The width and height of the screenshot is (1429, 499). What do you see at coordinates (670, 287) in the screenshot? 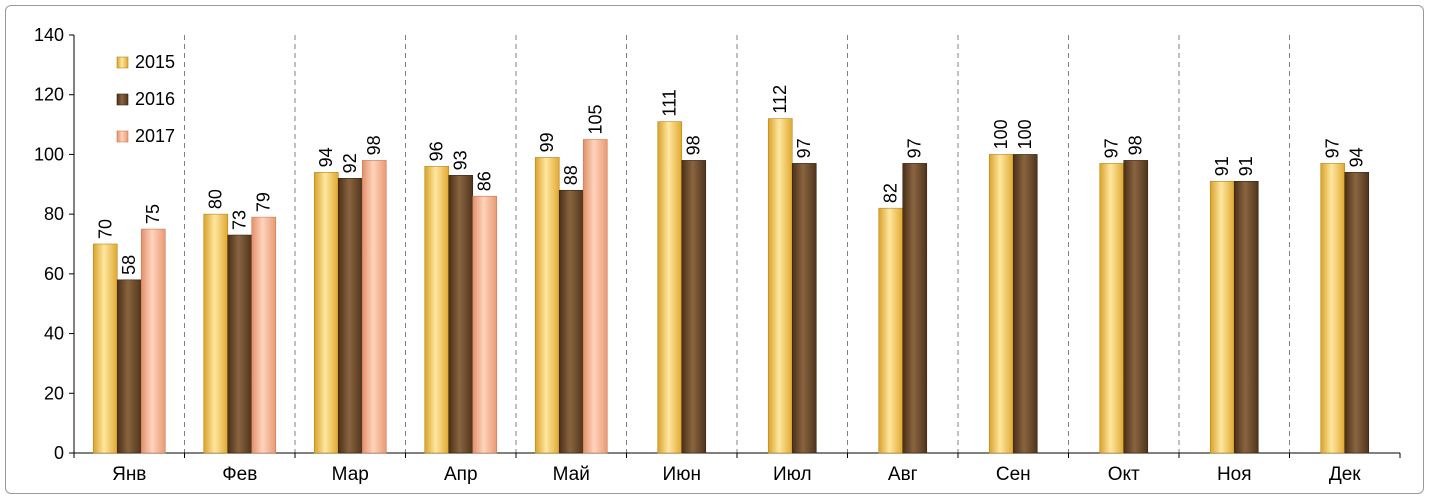
I see `bar-2015-Июн` at bounding box center [670, 287].